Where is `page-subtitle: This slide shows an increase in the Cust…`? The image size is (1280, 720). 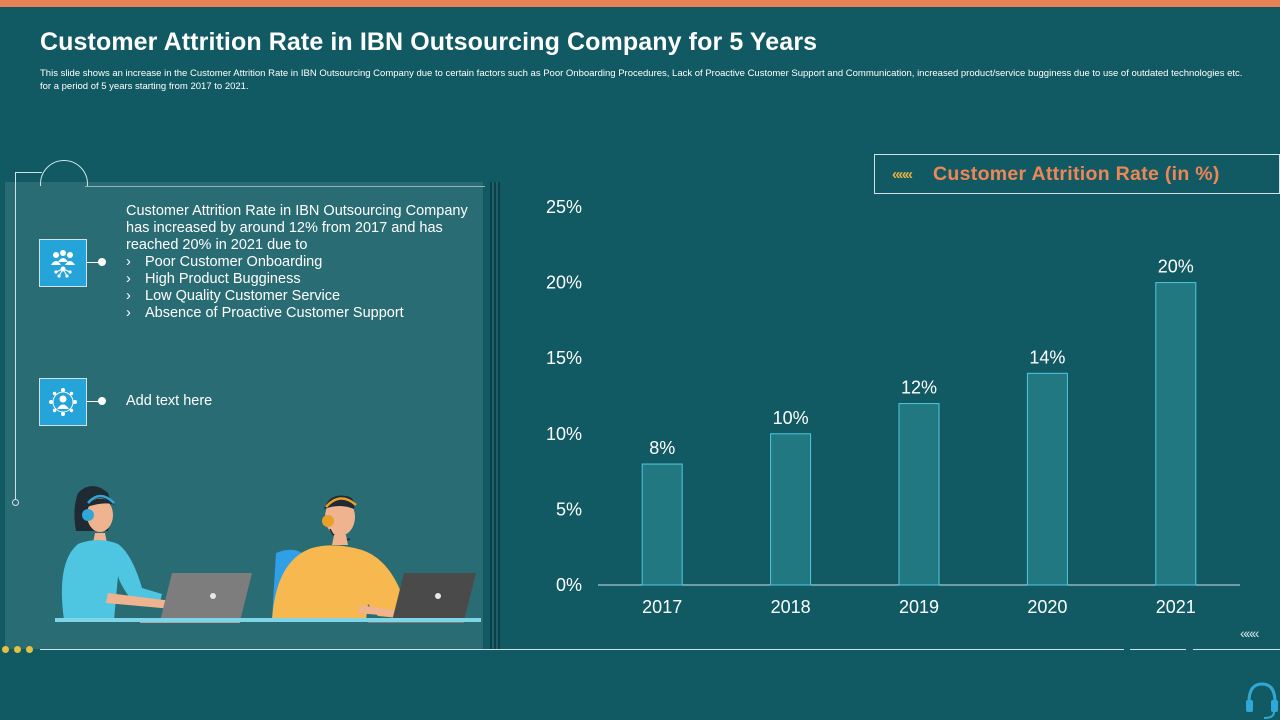
page-subtitle: This slide shows an increase in the Cust… is located at coordinates (641, 80).